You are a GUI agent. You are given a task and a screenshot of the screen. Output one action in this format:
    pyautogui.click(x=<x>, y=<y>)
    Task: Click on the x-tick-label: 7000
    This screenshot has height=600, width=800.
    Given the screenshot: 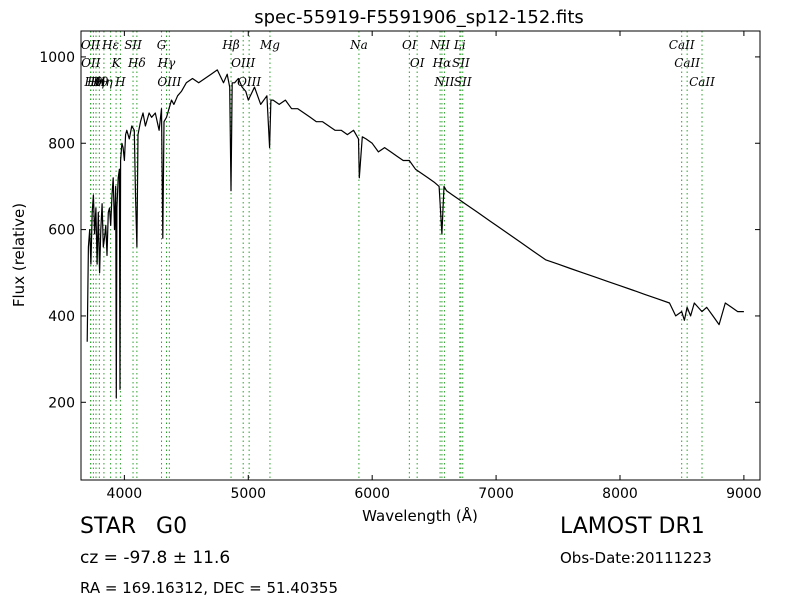 What is the action you would take?
    pyautogui.click(x=496, y=494)
    